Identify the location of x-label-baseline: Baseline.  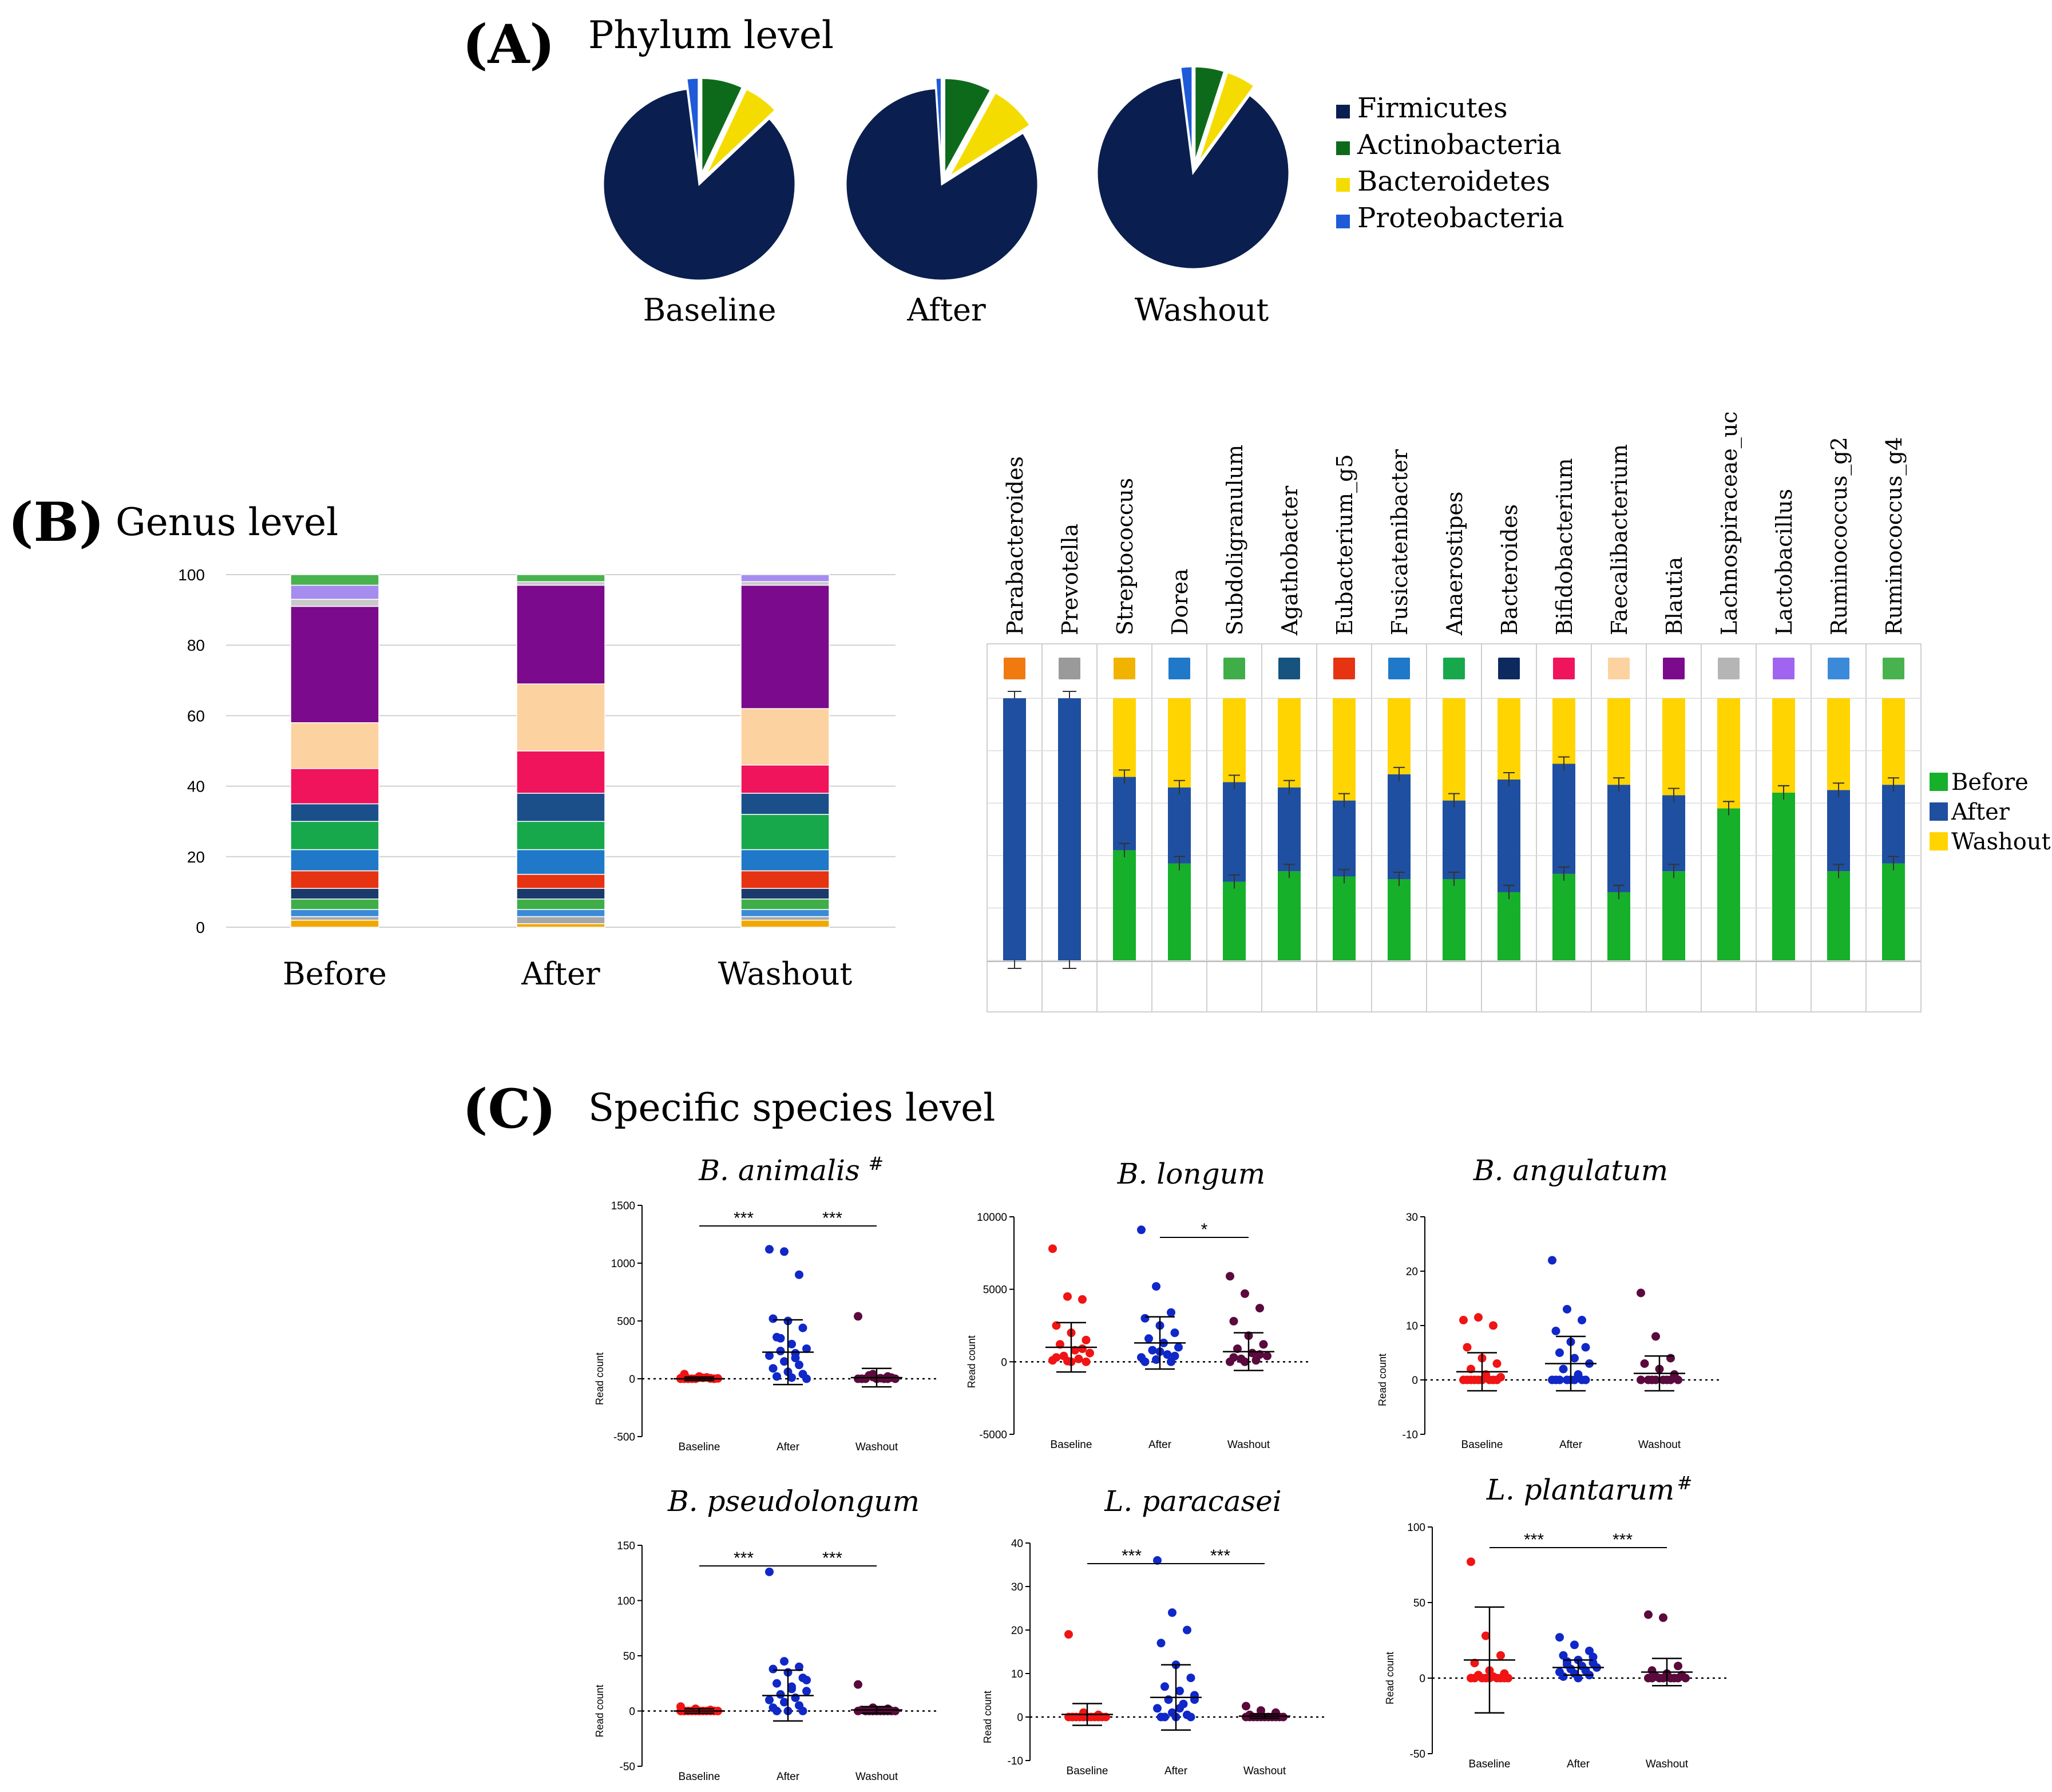
(699, 1777).